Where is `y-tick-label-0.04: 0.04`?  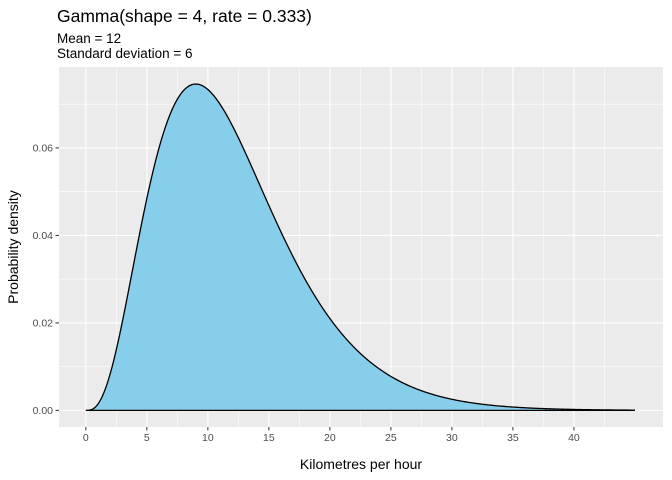
y-tick-label-0.04: 0.04 is located at coordinates (43, 236).